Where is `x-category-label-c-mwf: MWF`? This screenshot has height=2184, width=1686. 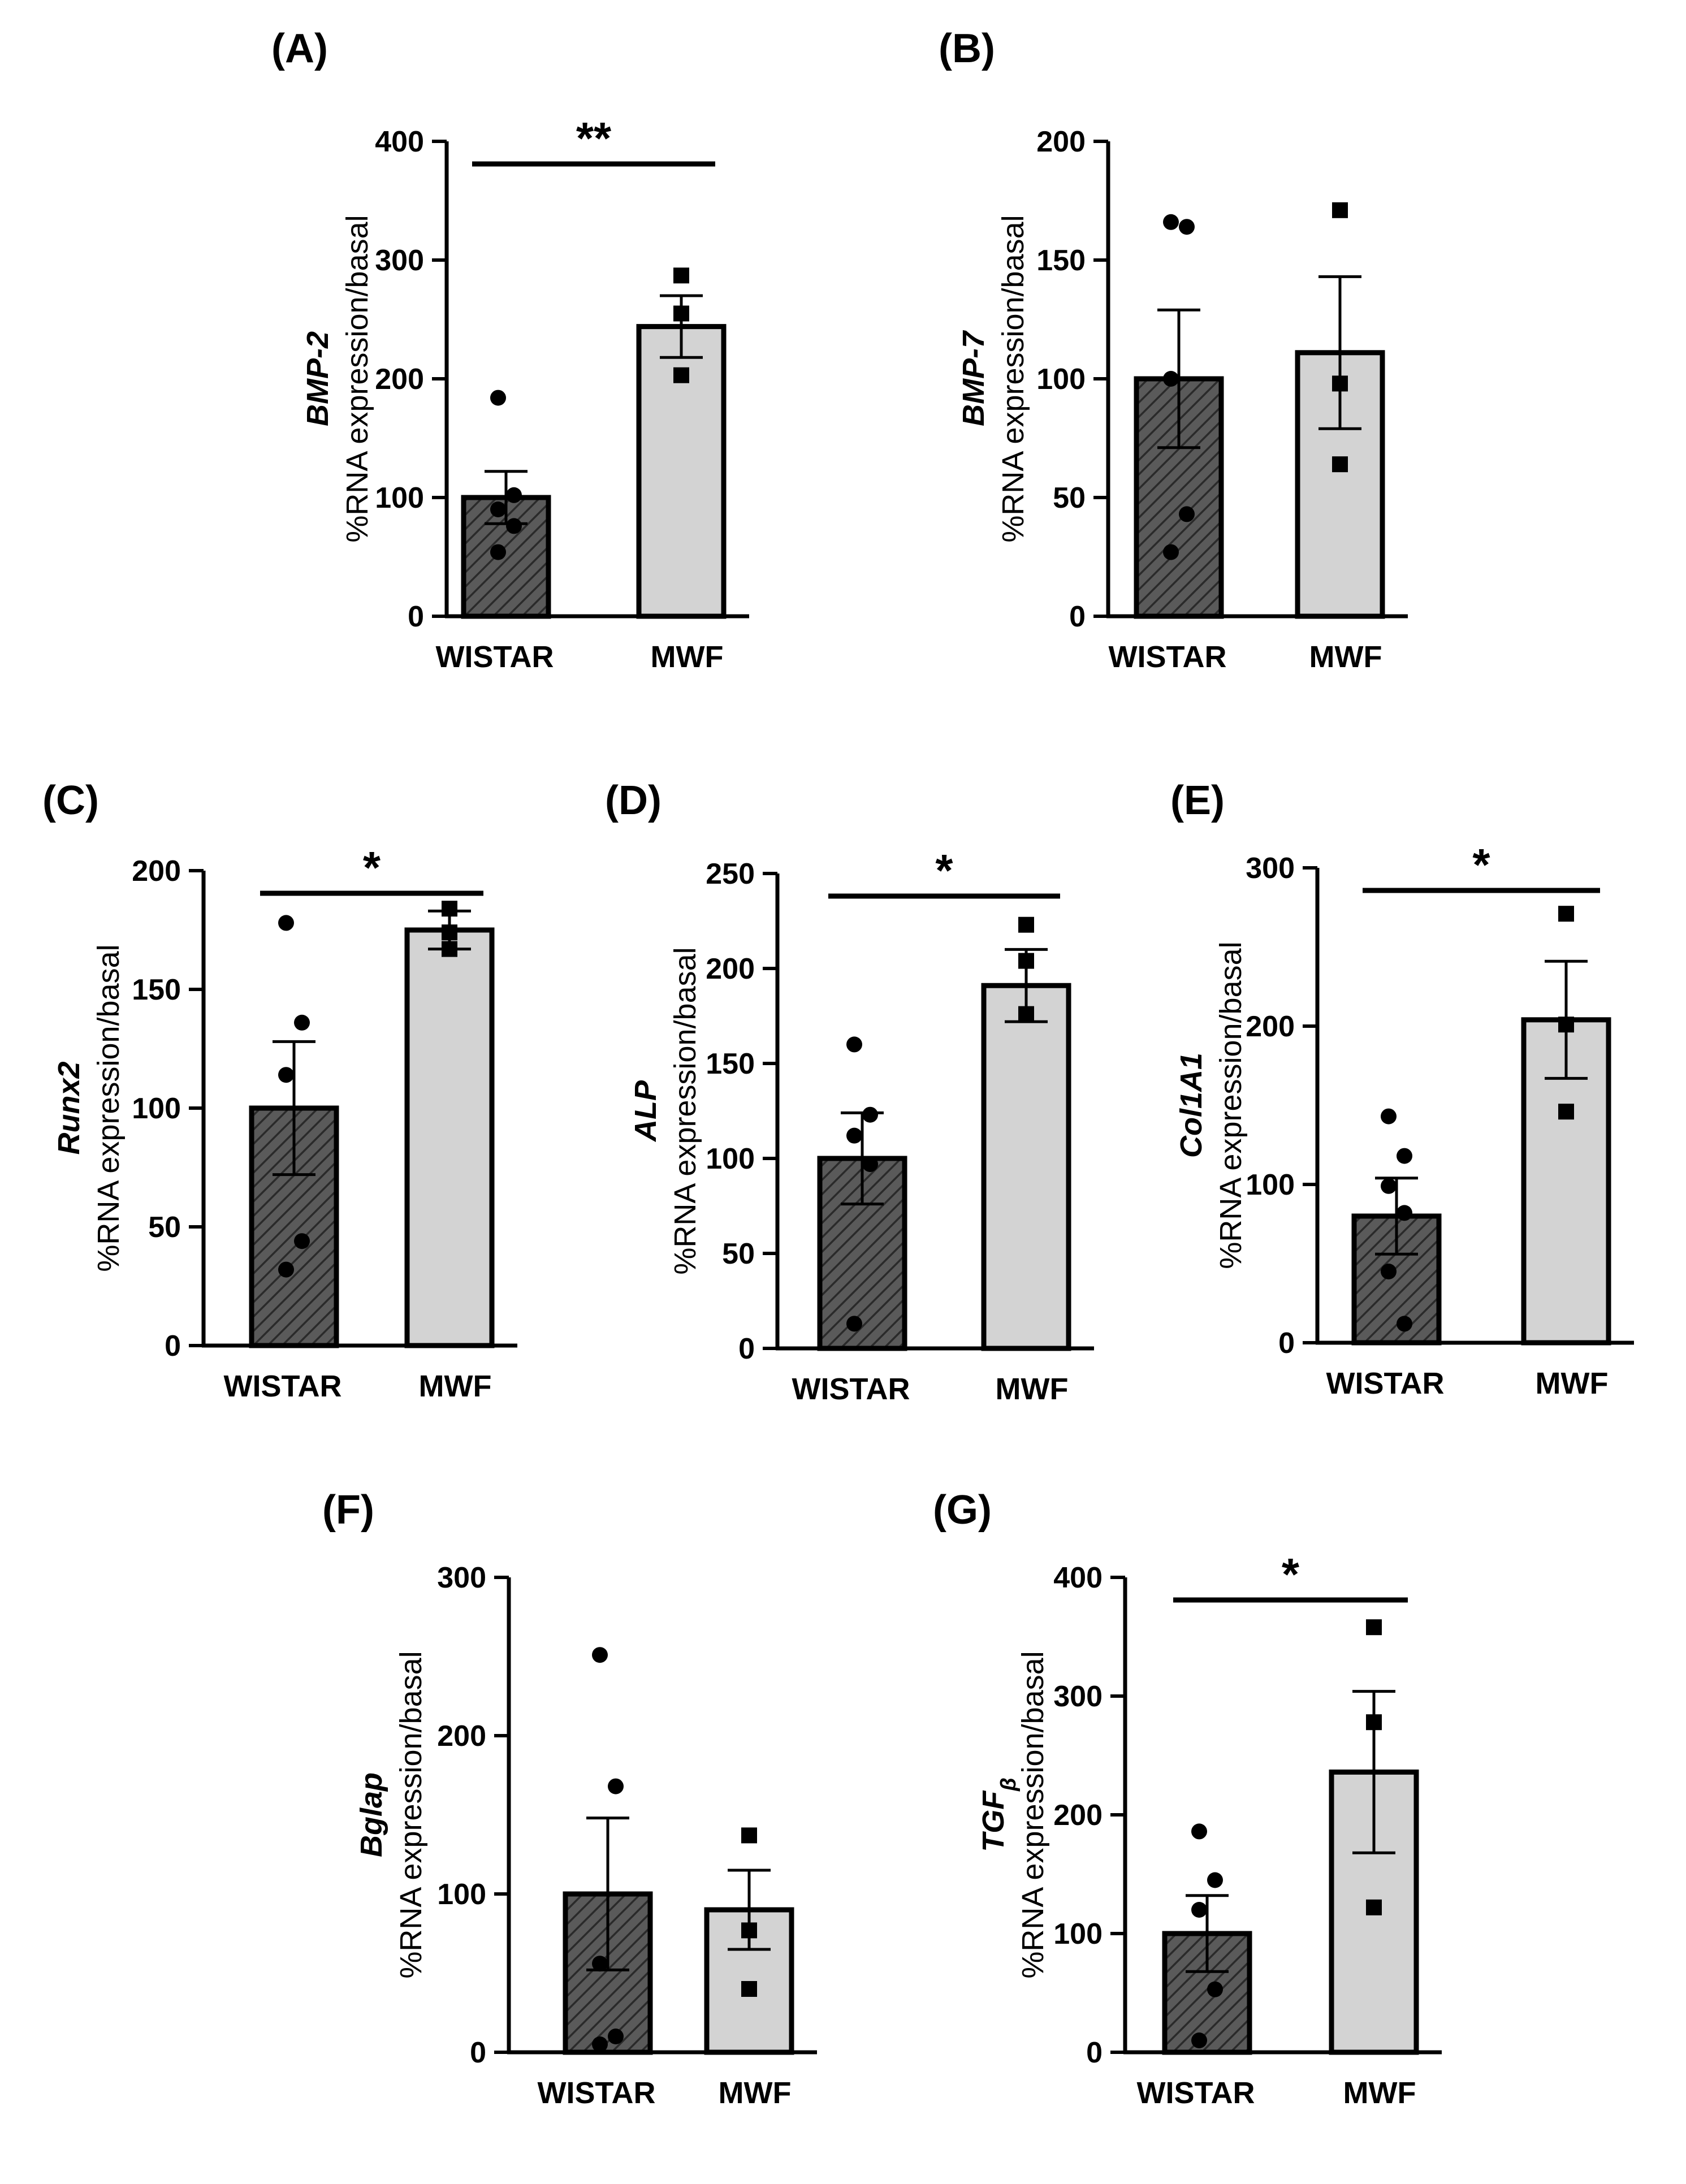 x-category-label-c-mwf: MWF is located at coordinates (455, 1386).